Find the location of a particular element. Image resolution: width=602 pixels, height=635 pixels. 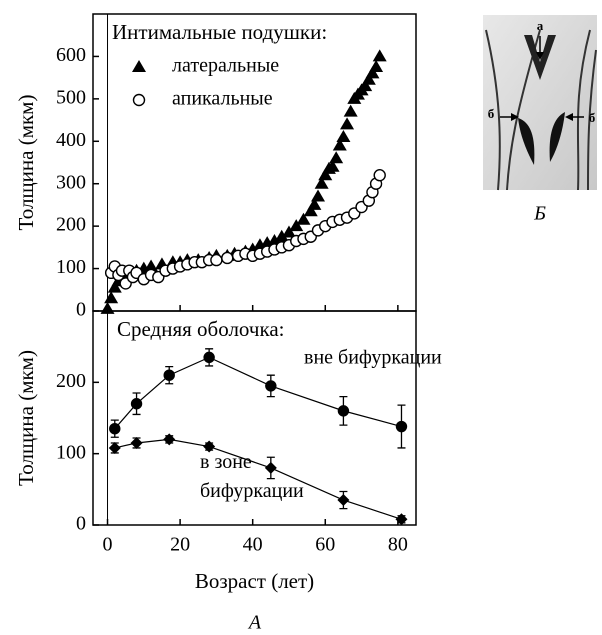

series-label: вне бифуркации is located at coordinates (373, 358).